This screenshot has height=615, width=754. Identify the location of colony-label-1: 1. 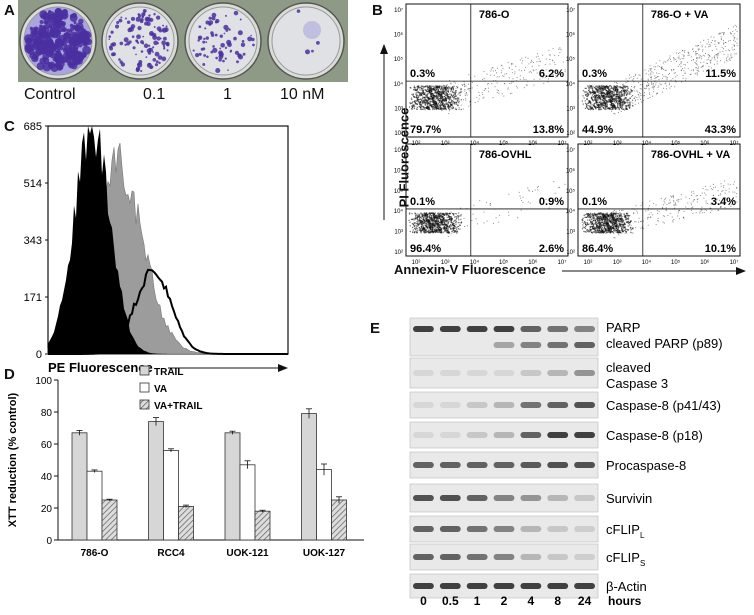
(227, 95).